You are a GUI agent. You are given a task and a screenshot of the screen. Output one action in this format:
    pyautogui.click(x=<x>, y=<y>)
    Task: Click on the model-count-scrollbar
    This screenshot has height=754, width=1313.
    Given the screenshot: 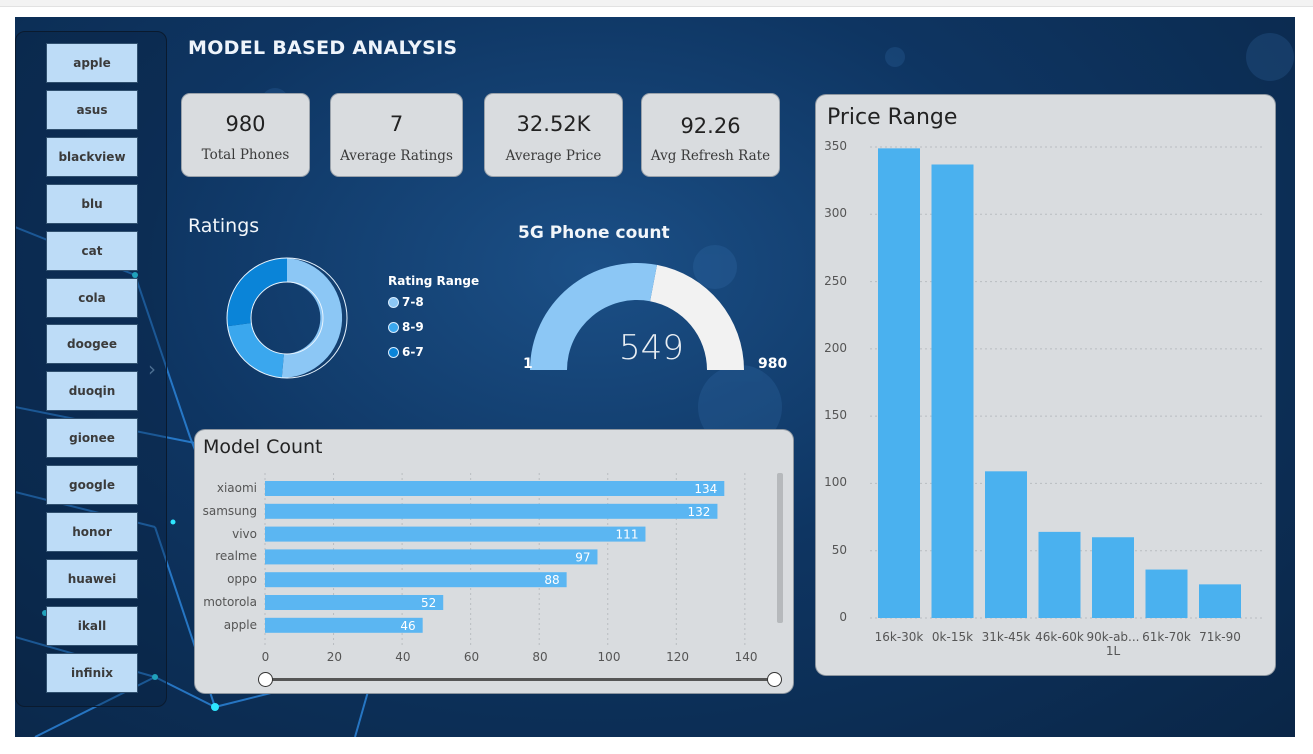 What is the action you would take?
    pyautogui.click(x=780, y=548)
    